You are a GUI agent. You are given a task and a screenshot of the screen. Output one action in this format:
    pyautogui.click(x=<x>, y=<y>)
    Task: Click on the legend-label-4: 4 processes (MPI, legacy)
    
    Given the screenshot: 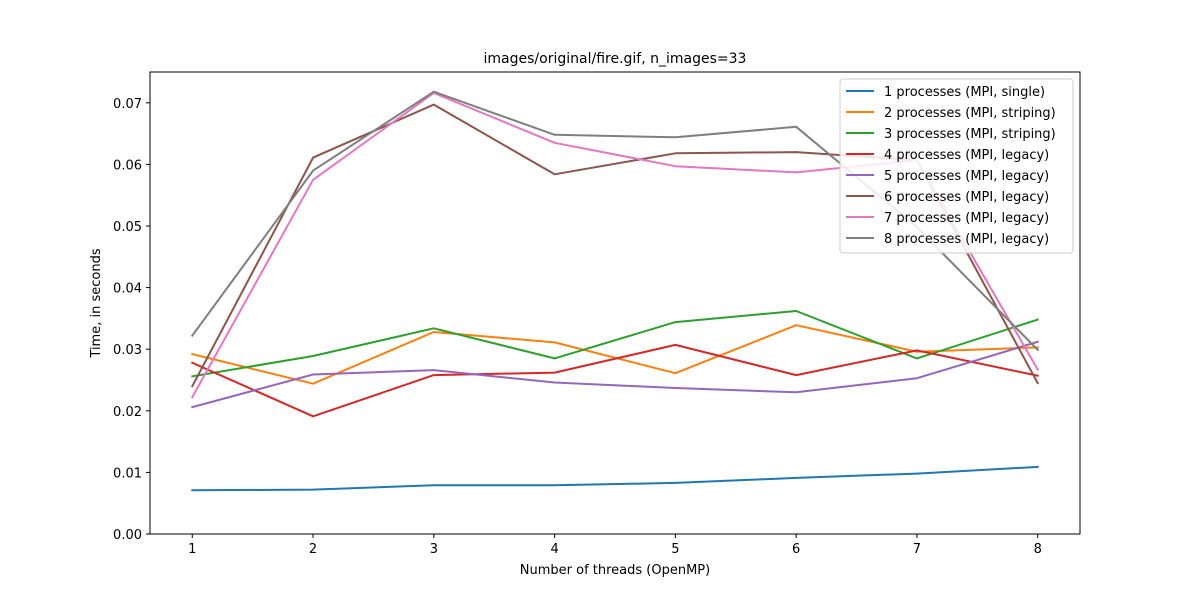 What is the action you would take?
    pyautogui.click(x=966, y=155)
    